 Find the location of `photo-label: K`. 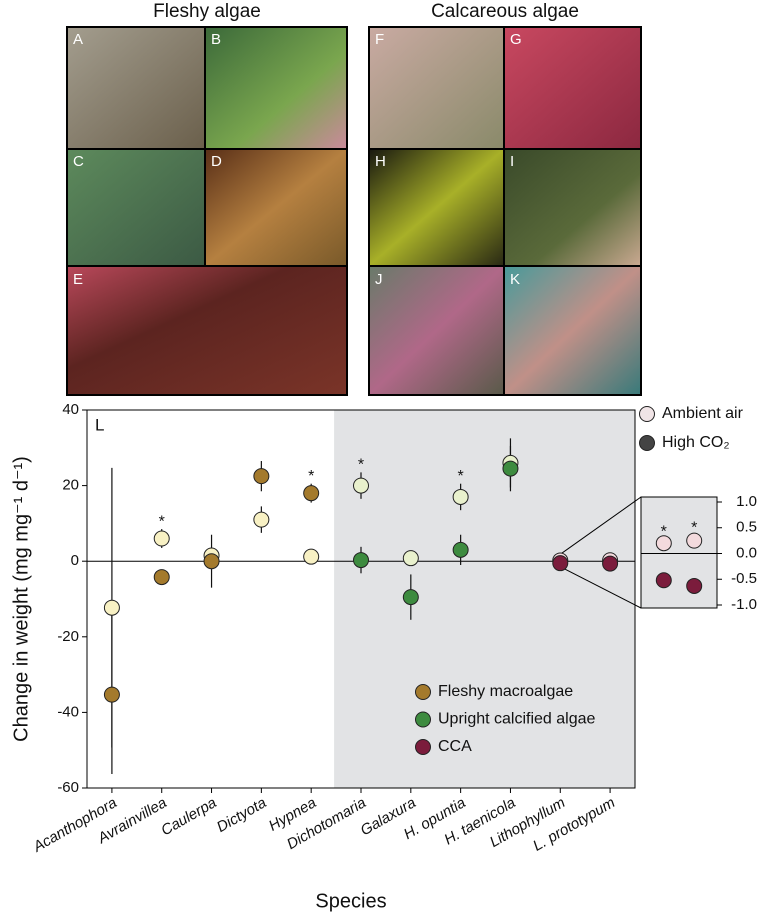

photo-label: K is located at coordinates (515, 279).